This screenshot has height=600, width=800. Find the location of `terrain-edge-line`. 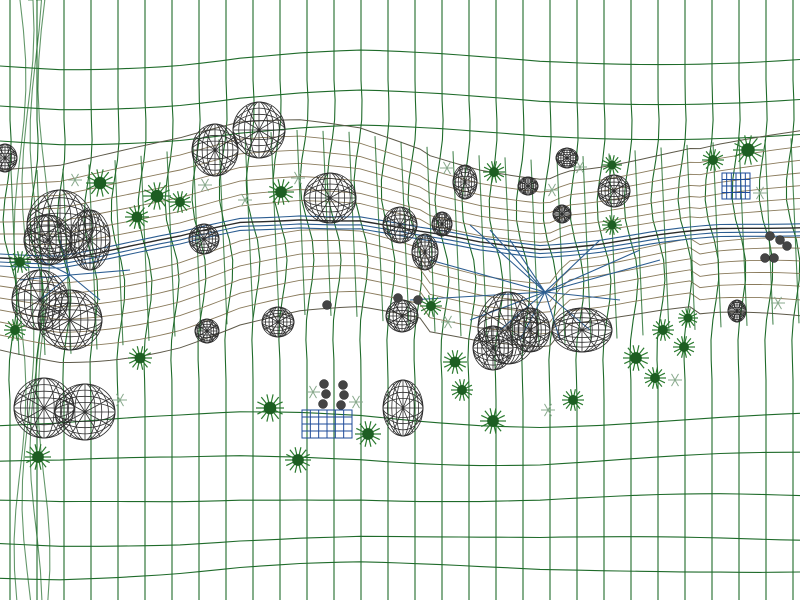

terrain-edge-line is located at coordinates (28, 300).